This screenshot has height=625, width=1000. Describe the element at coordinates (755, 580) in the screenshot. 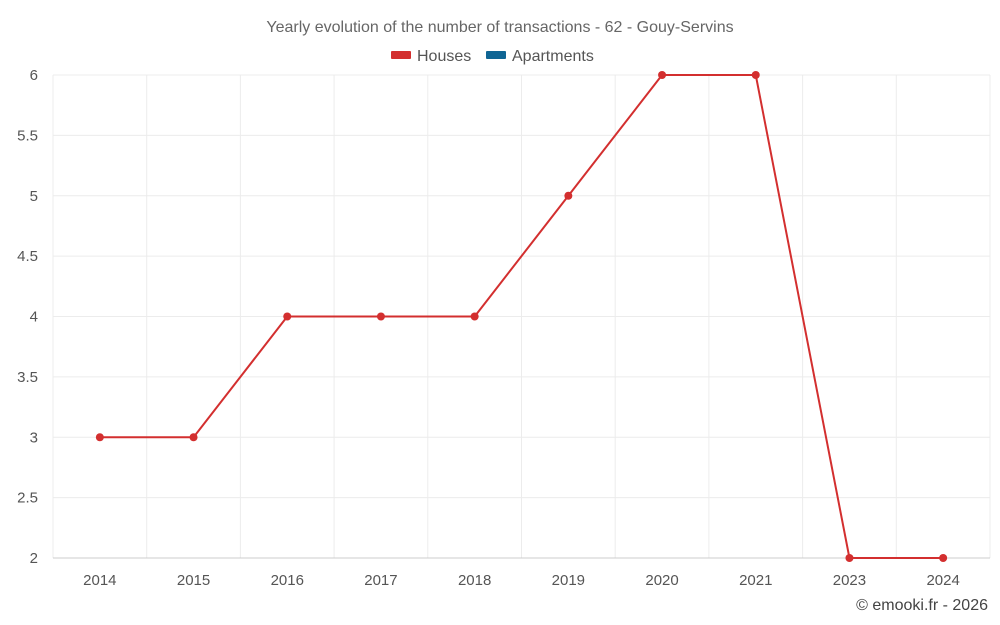

I see `x-tick-label: 2021` at that location.